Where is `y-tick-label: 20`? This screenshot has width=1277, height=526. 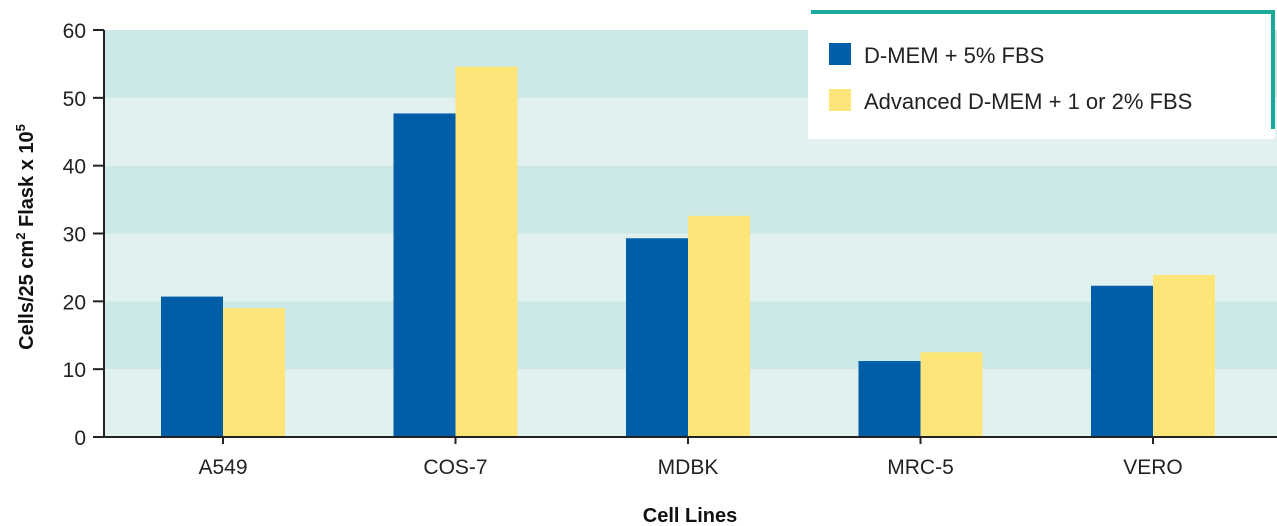 y-tick-label: 20 is located at coordinates (74, 302).